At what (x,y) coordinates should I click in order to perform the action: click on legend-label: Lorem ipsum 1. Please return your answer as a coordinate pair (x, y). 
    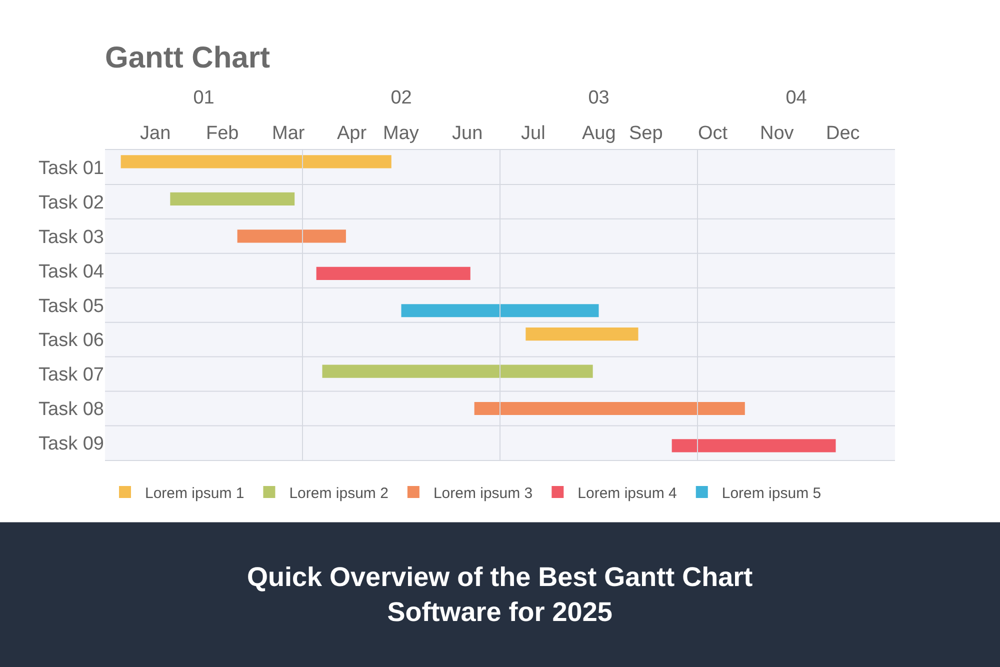
    Looking at the image, I should click on (194, 493).